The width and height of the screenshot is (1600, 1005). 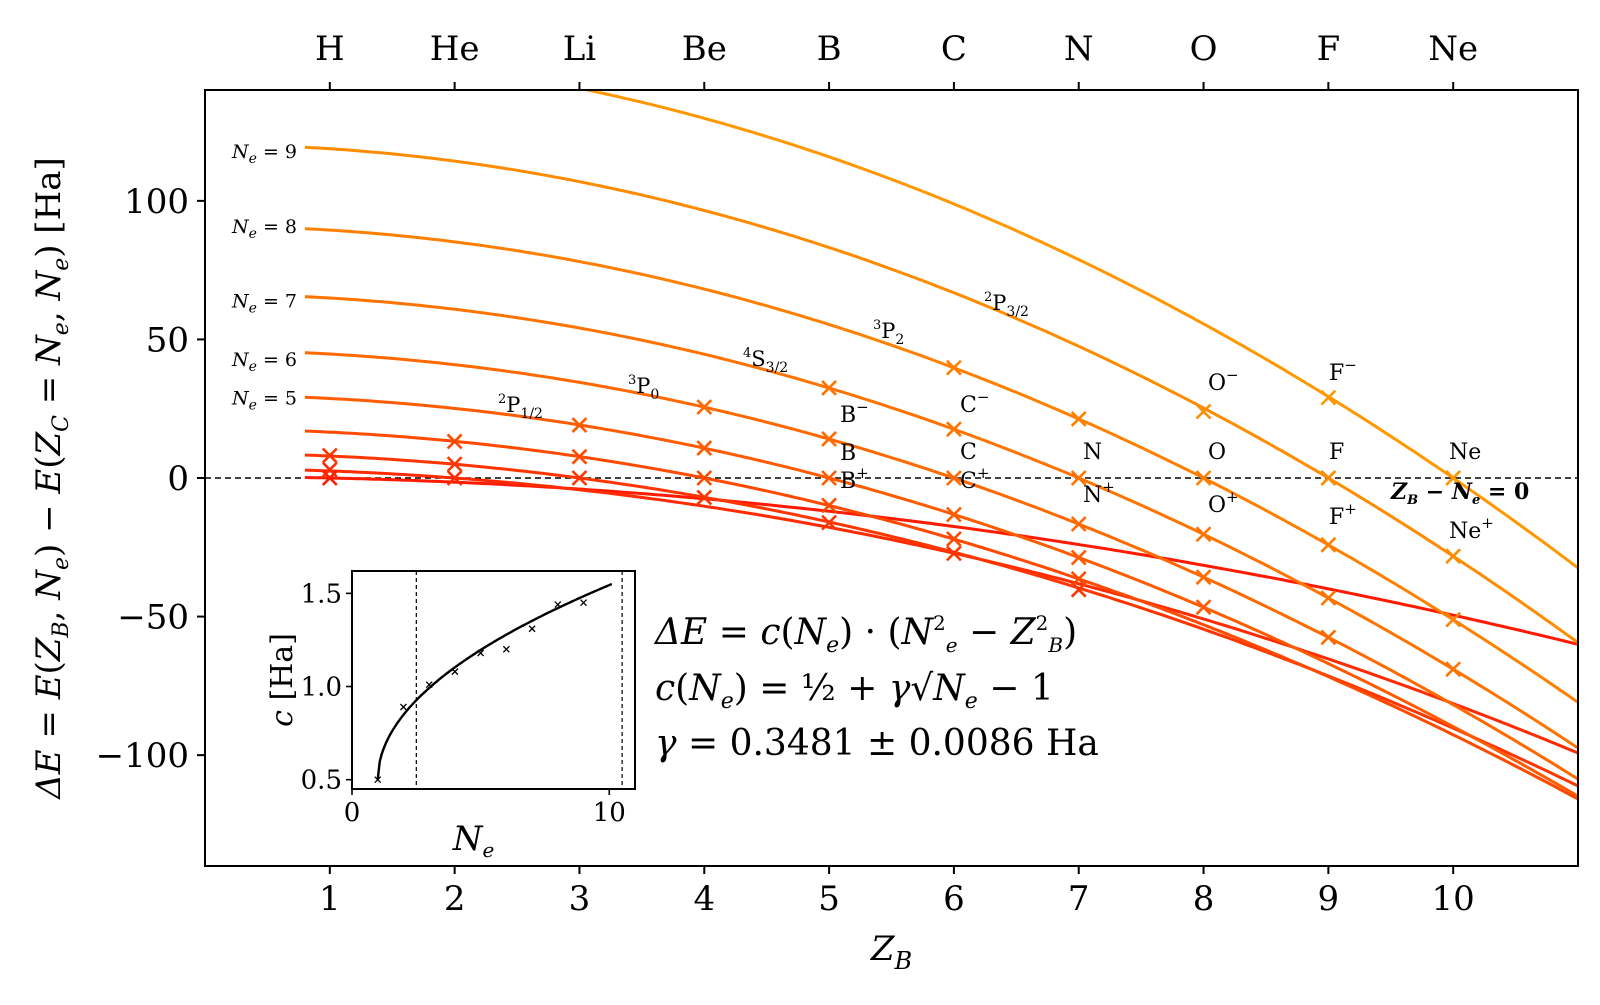 I want to click on curve-label: Ne = 6, so click(x=264, y=362).